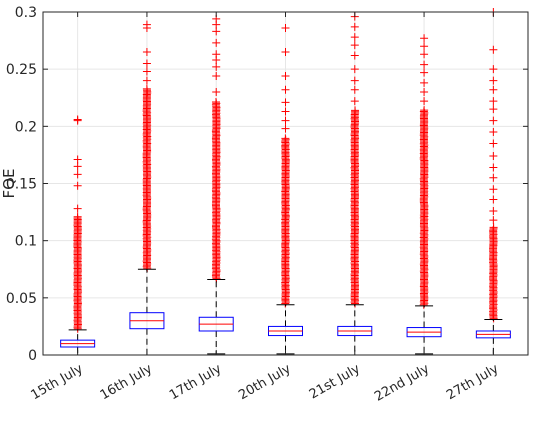 The image size is (550, 424). I want to click on x-tick-label: 21st July, so click(335, 381).